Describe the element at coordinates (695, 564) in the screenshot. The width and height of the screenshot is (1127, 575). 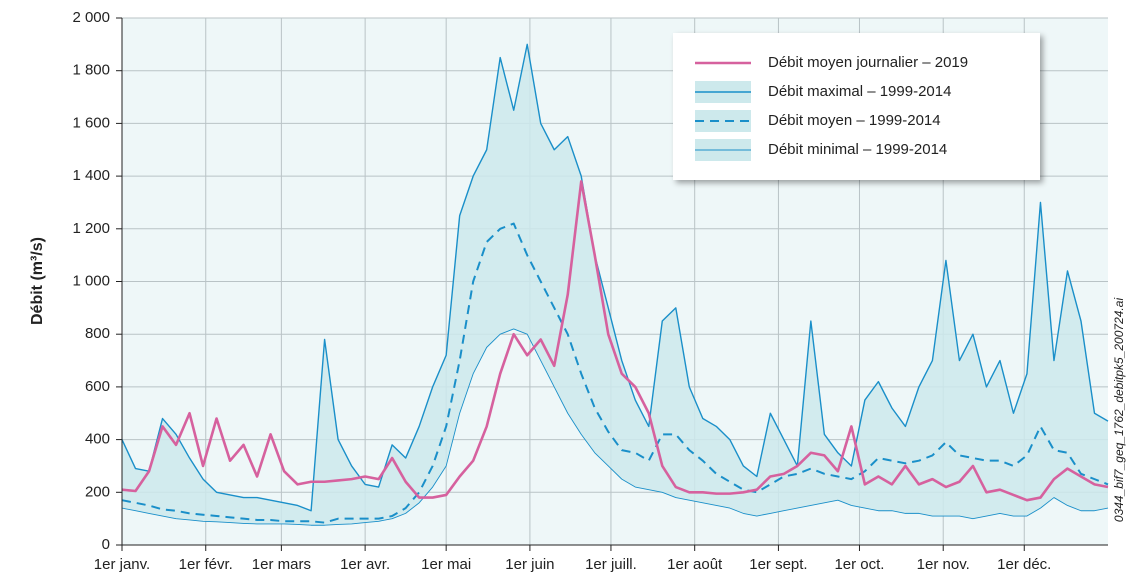
I see `x-tick-label: 1er août` at that location.